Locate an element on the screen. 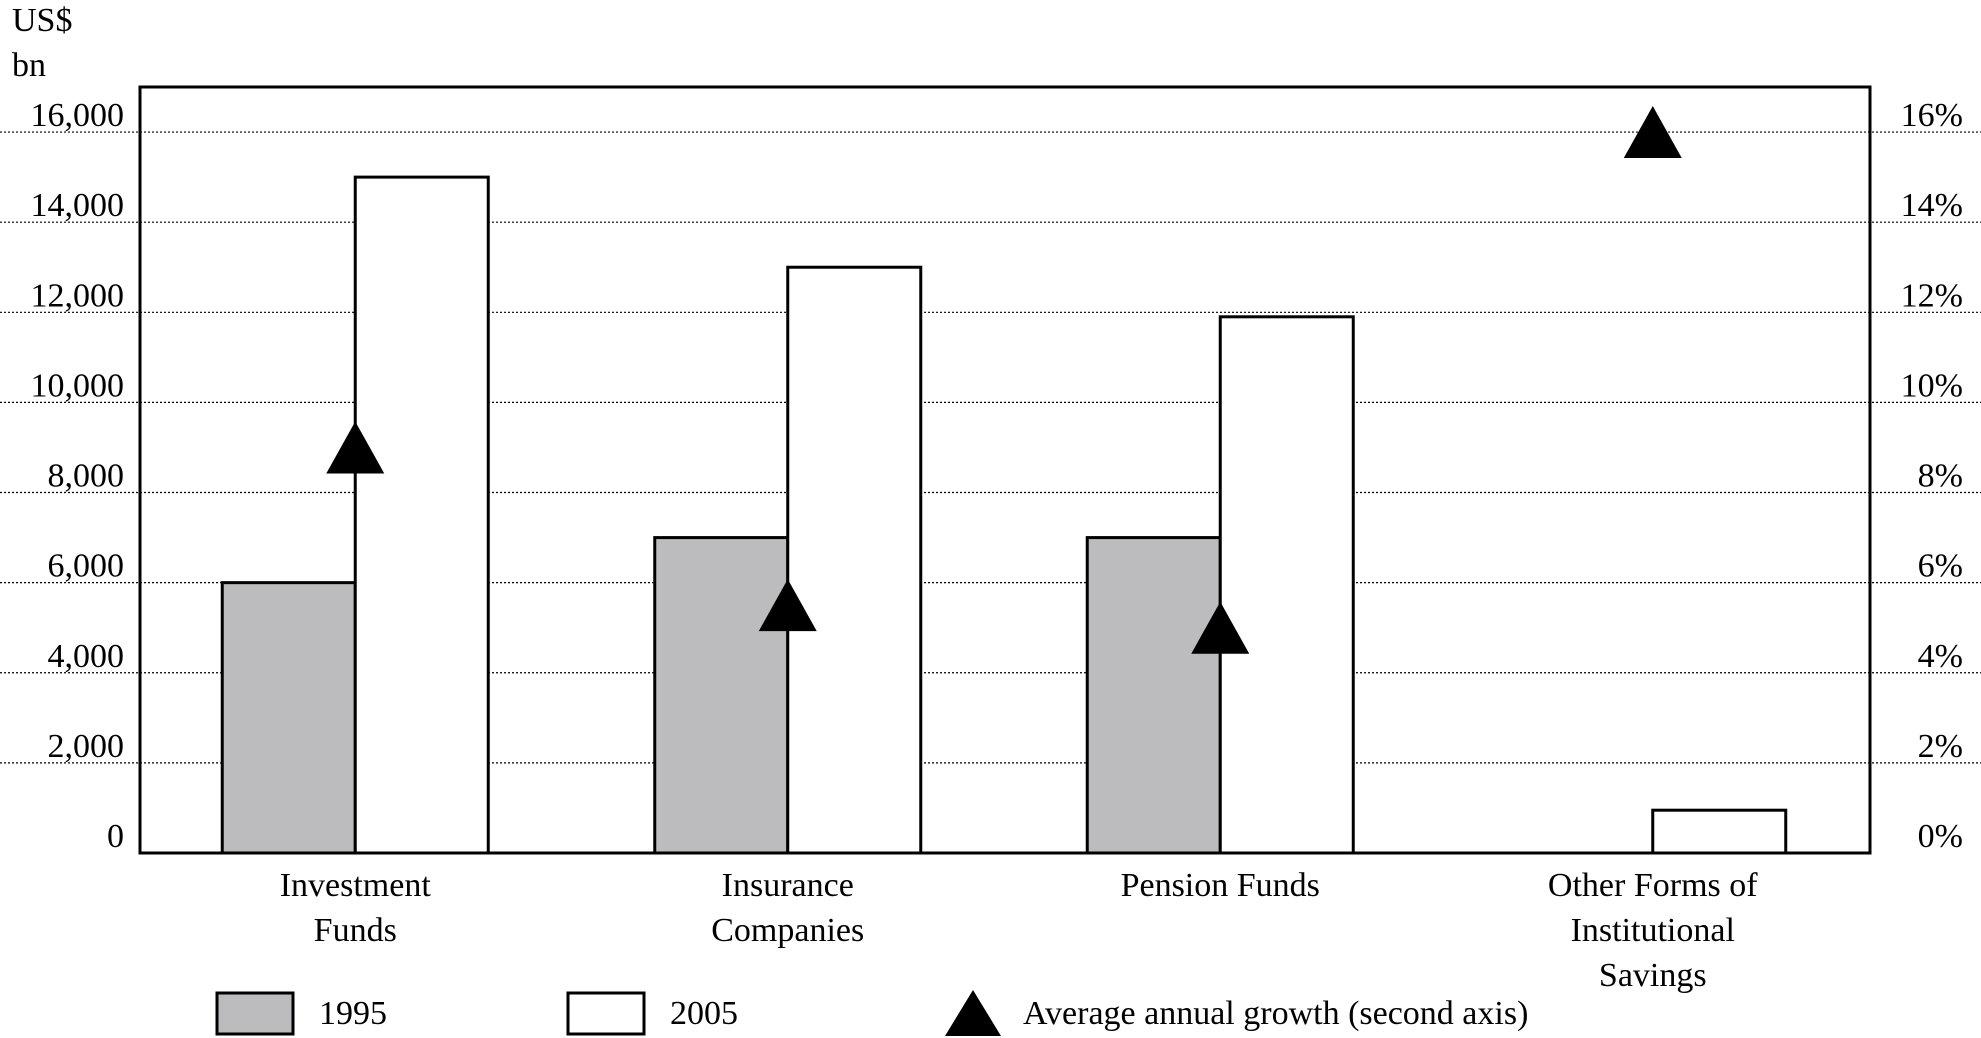 The image size is (1981, 1038). y-right-tick-label: 8% is located at coordinates (1940, 476).